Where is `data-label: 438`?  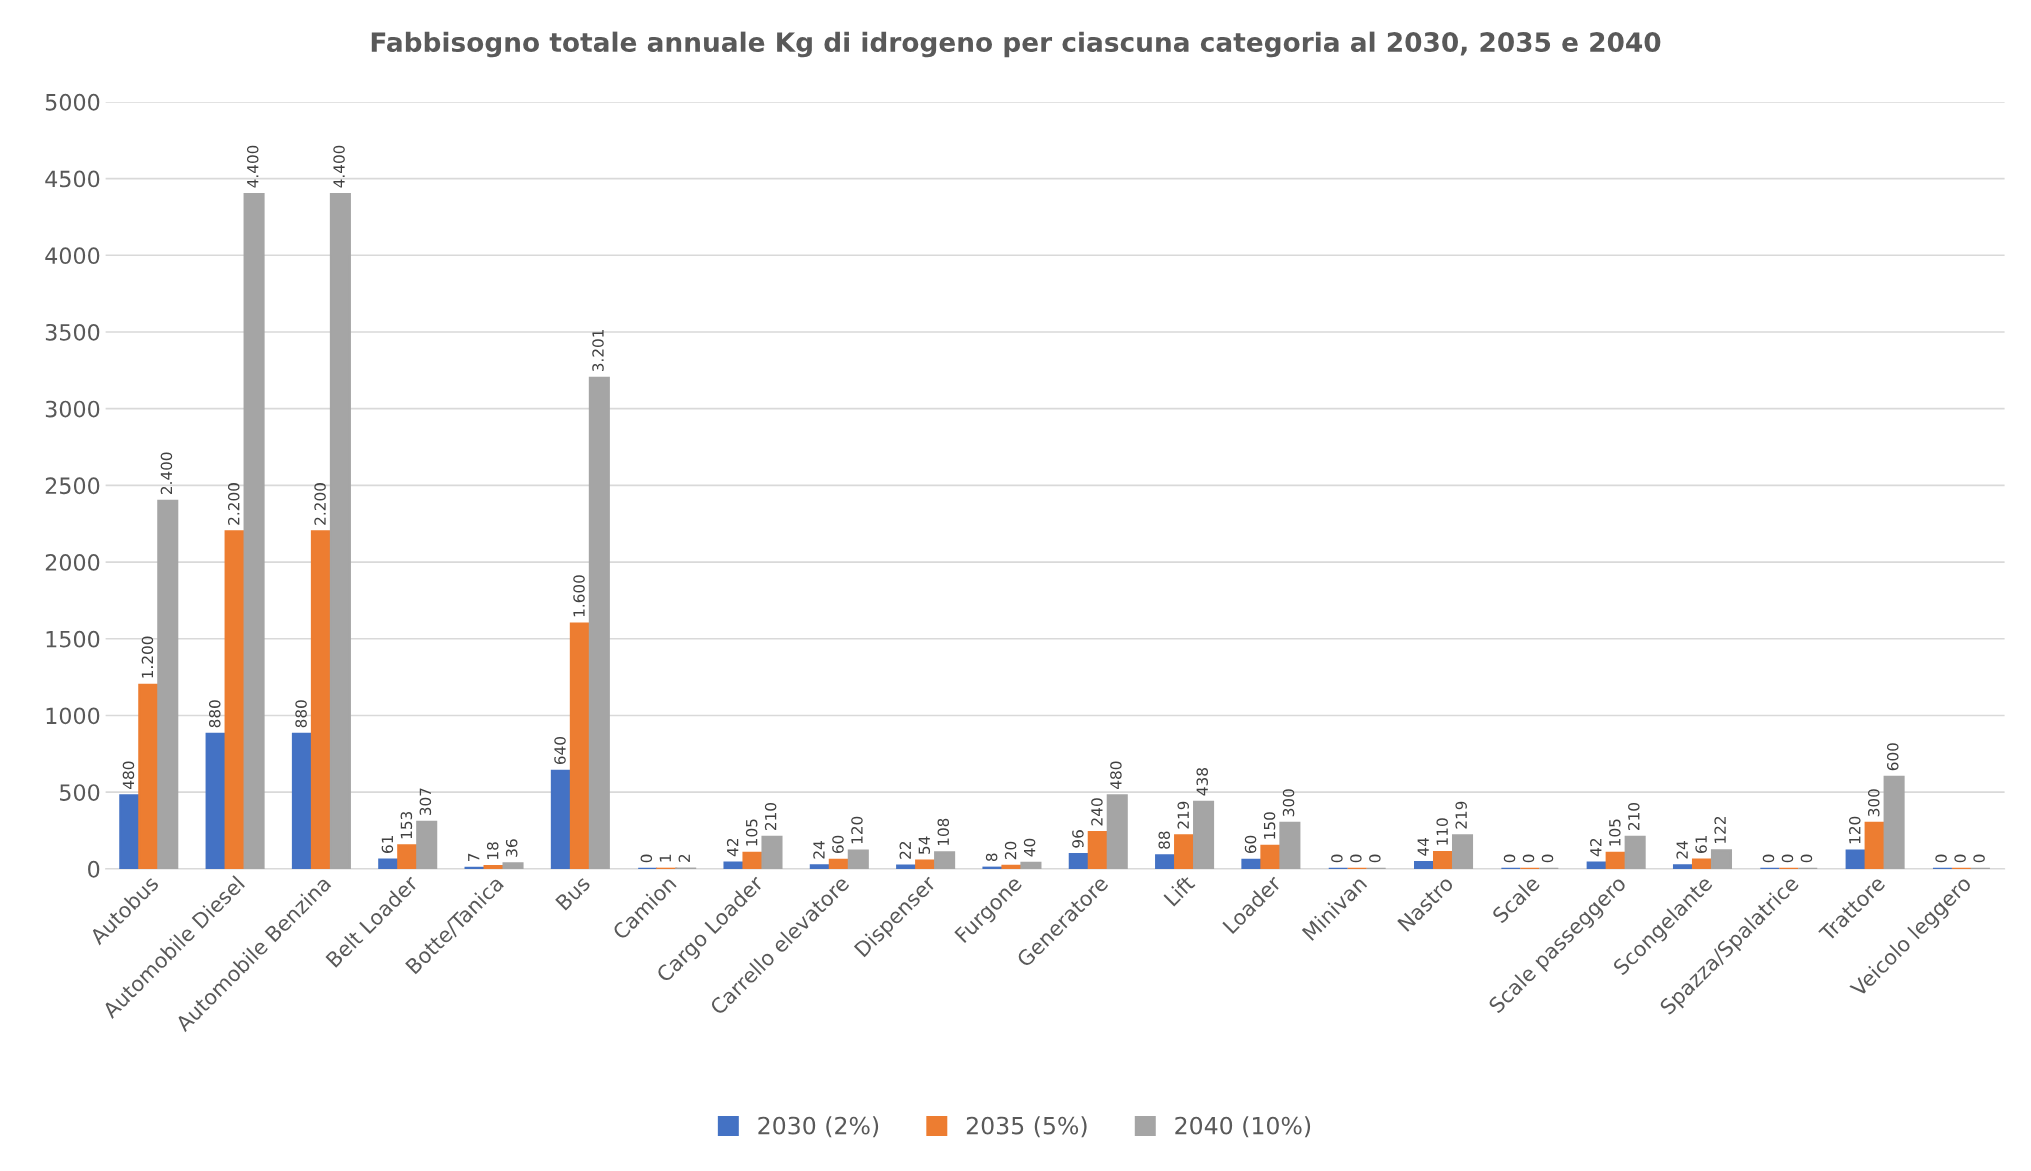 data-label: 438 is located at coordinates (1202, 782).